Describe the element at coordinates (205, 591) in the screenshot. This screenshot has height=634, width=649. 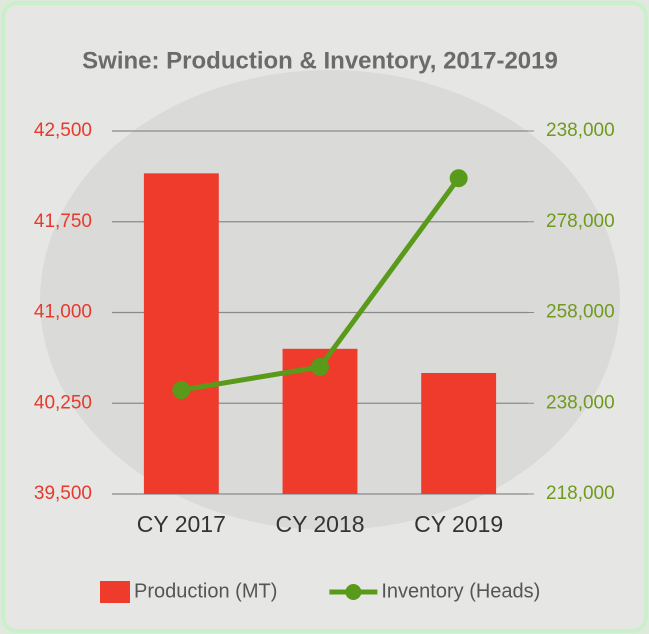
I see `legend-label: Production (MT)` at that location.